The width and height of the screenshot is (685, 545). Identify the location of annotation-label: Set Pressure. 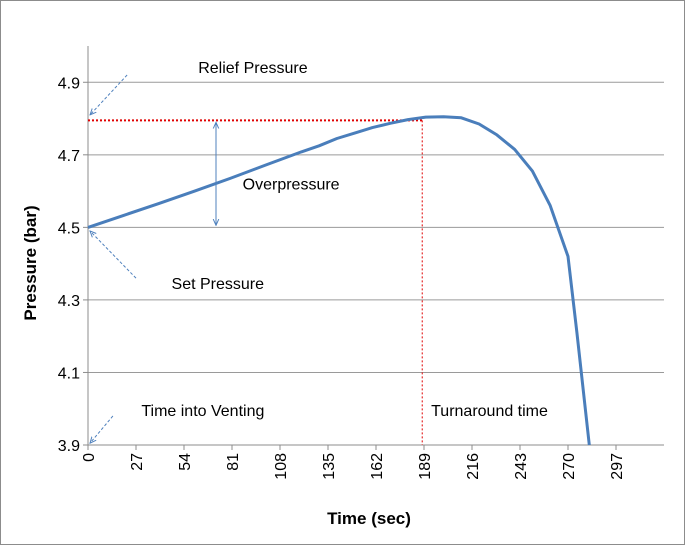
(218, 284).